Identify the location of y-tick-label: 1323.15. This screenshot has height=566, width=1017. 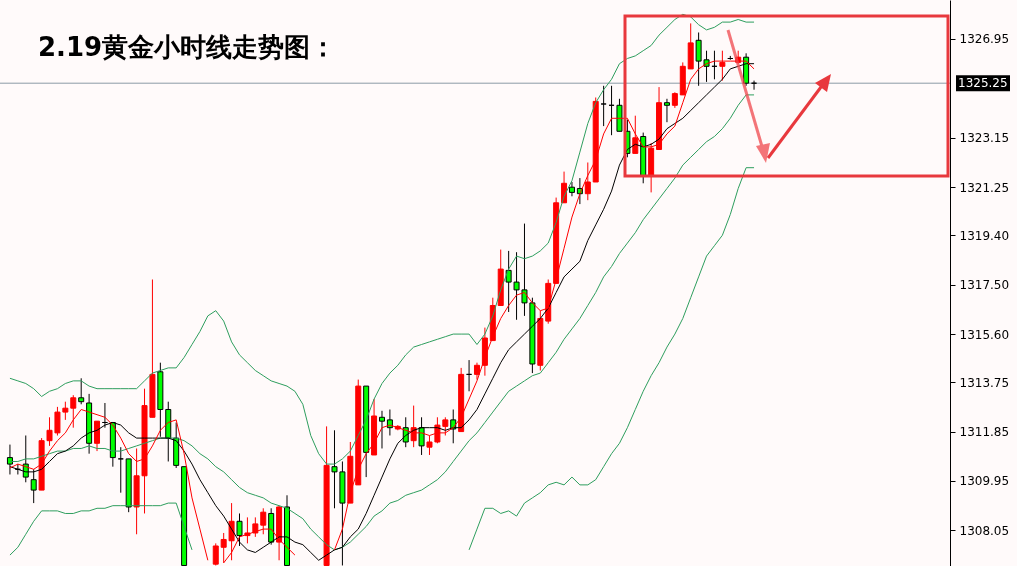
(984, 138).